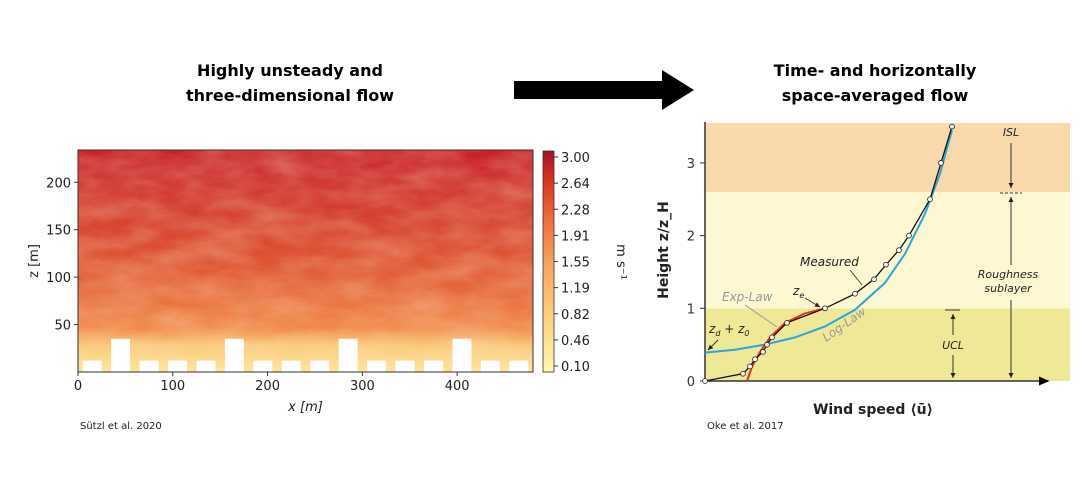 The image size is (1086, 486). Describe the element at coordinates (575, 341) in the screenshot. I see `colorbar-tick-label: 0.46` at that location.